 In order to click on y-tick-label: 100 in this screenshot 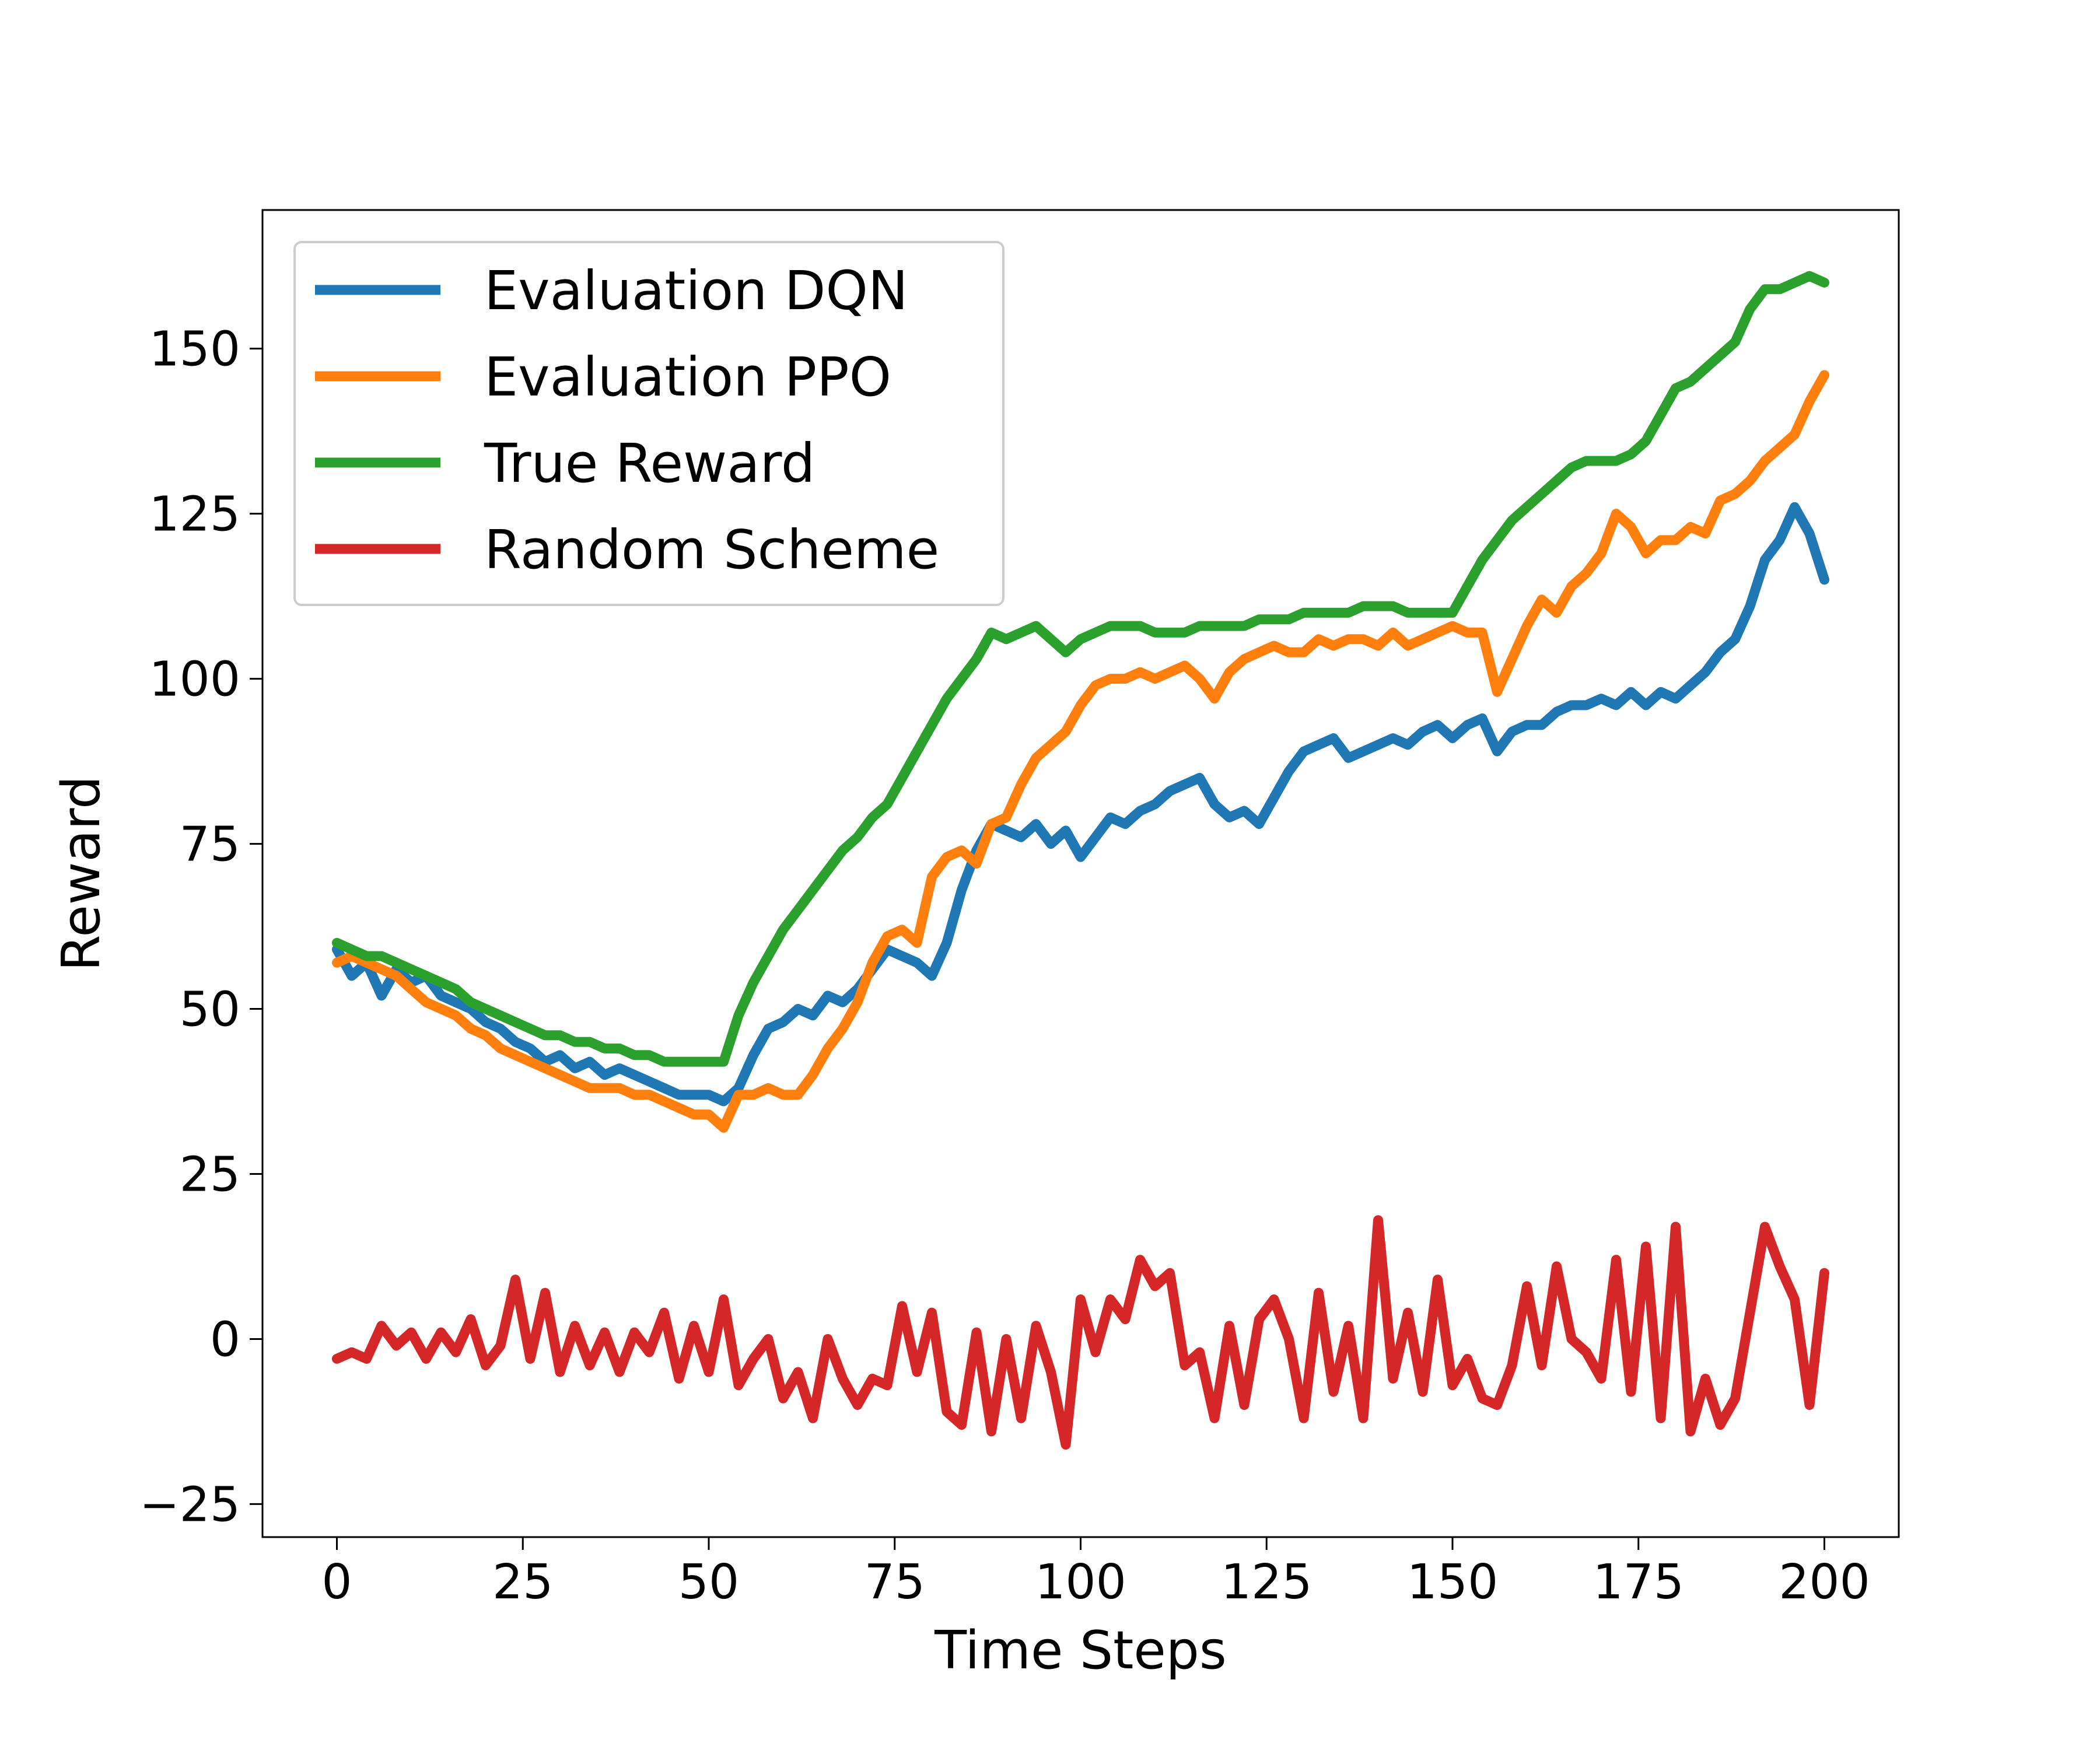, I will do `click(194, 680)`.